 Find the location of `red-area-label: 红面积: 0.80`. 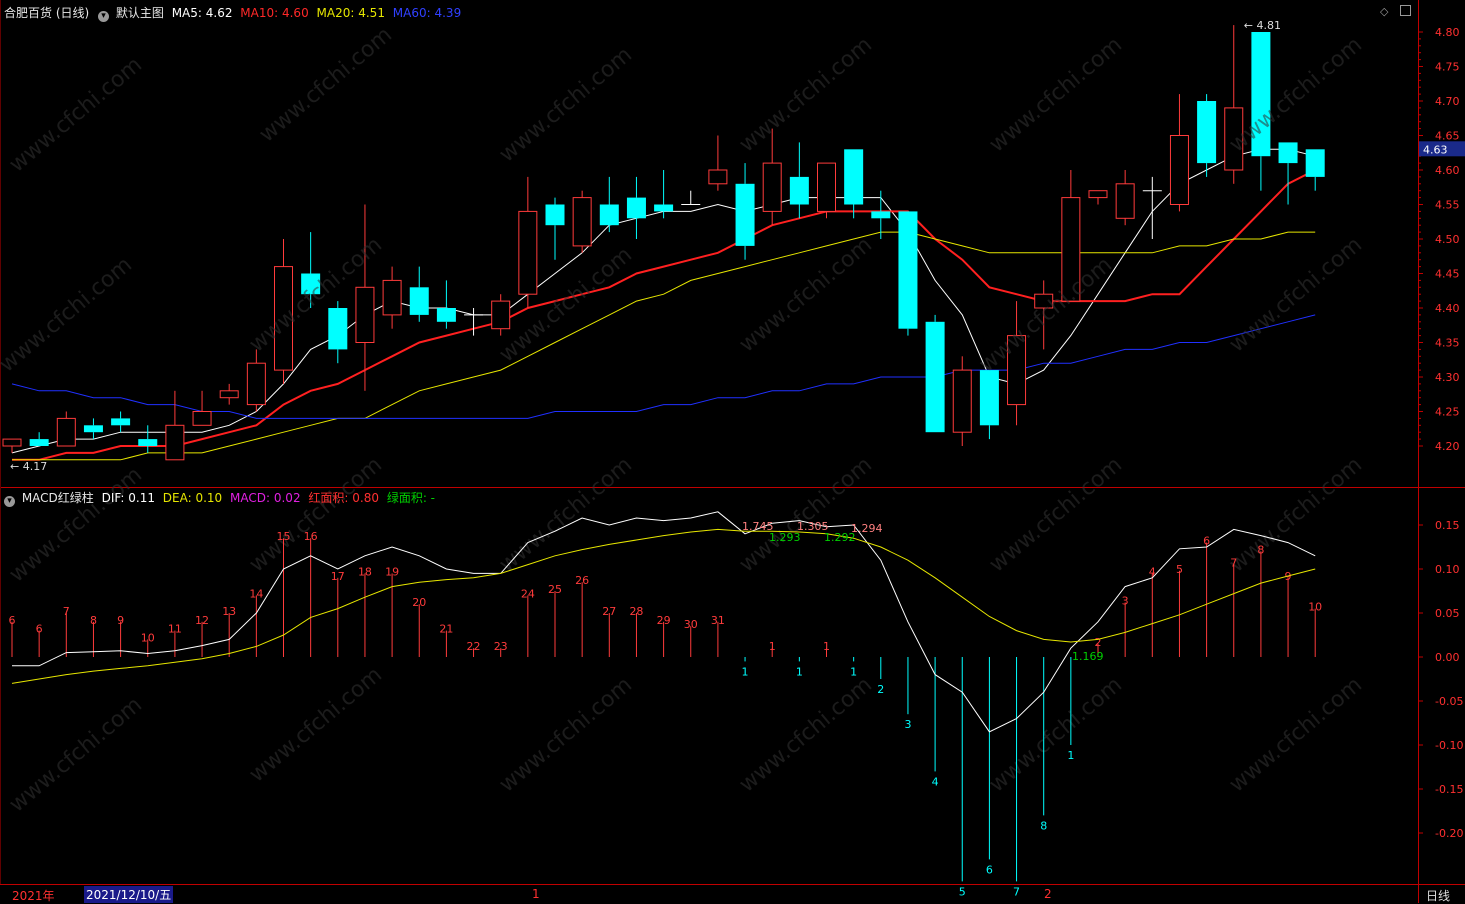

red-area-label: 红面积: 0.80 is located at coordinates (343, 498).